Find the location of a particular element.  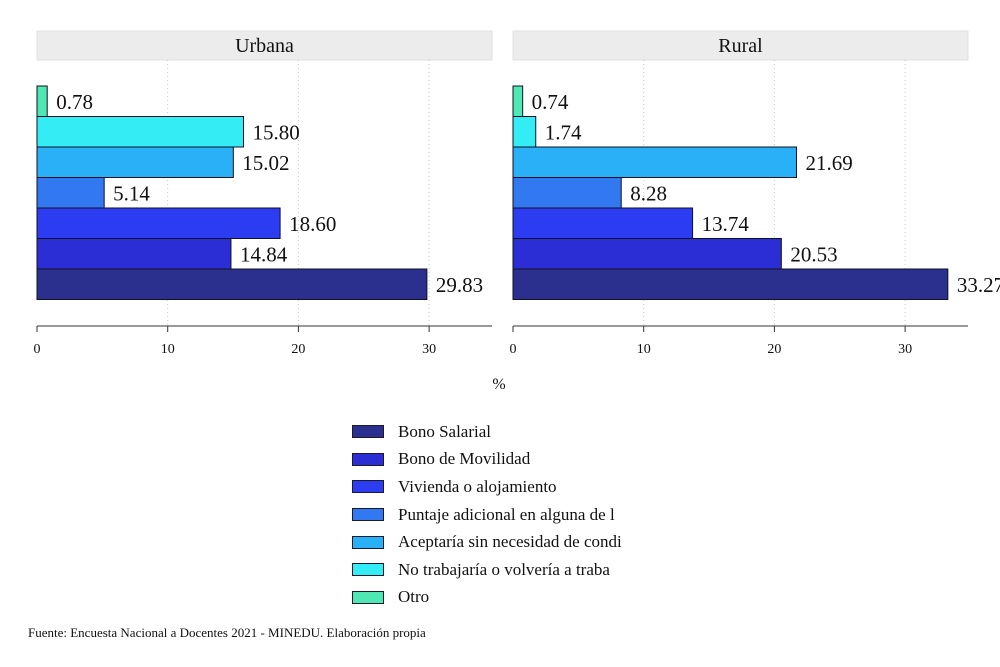

legend-item: Vivienda o alojamiento is located at coordinates (487, 487).